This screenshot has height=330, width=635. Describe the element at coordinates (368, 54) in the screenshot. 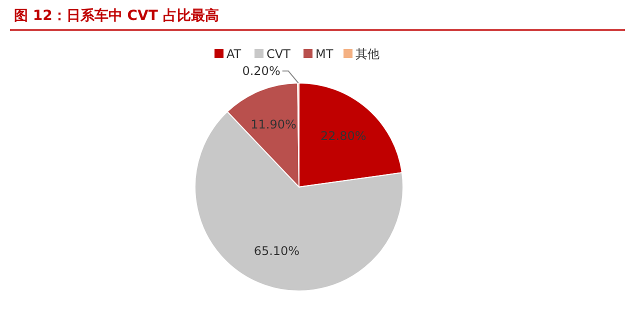

I see `legend-label: 其他` at that location.